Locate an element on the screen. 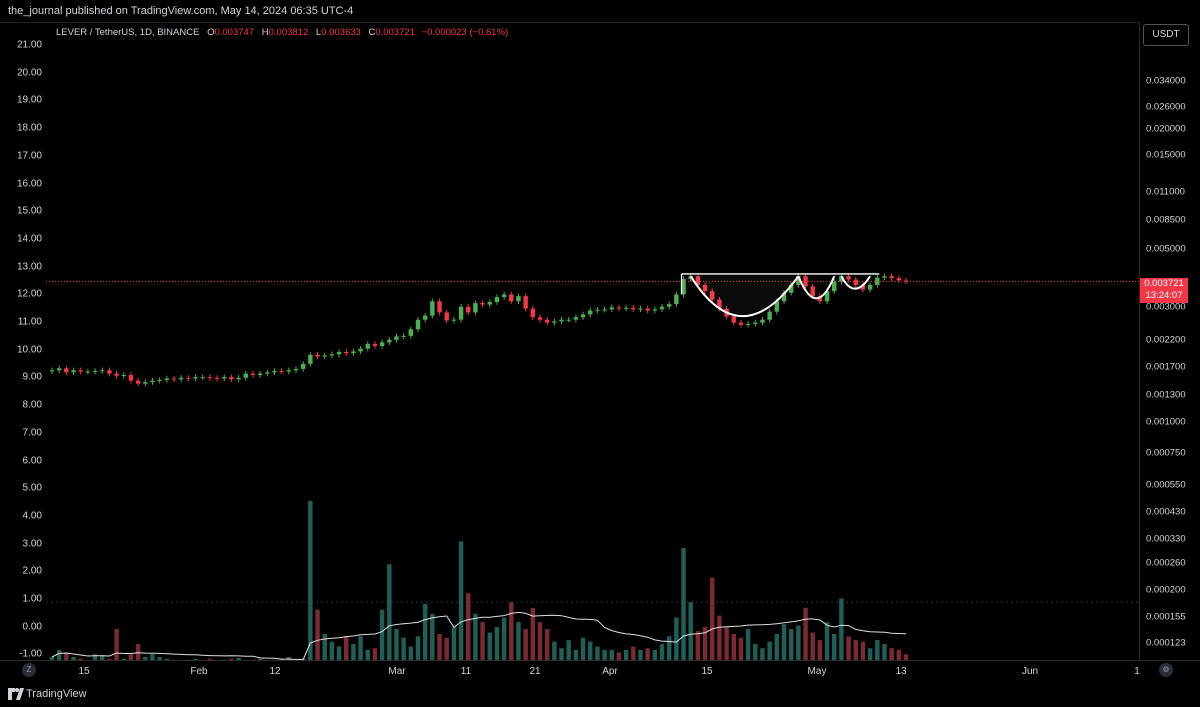 The height and width of the screenshot is (707, 1200). time-axis-tick: Apr is located at coordinates (610, 671).